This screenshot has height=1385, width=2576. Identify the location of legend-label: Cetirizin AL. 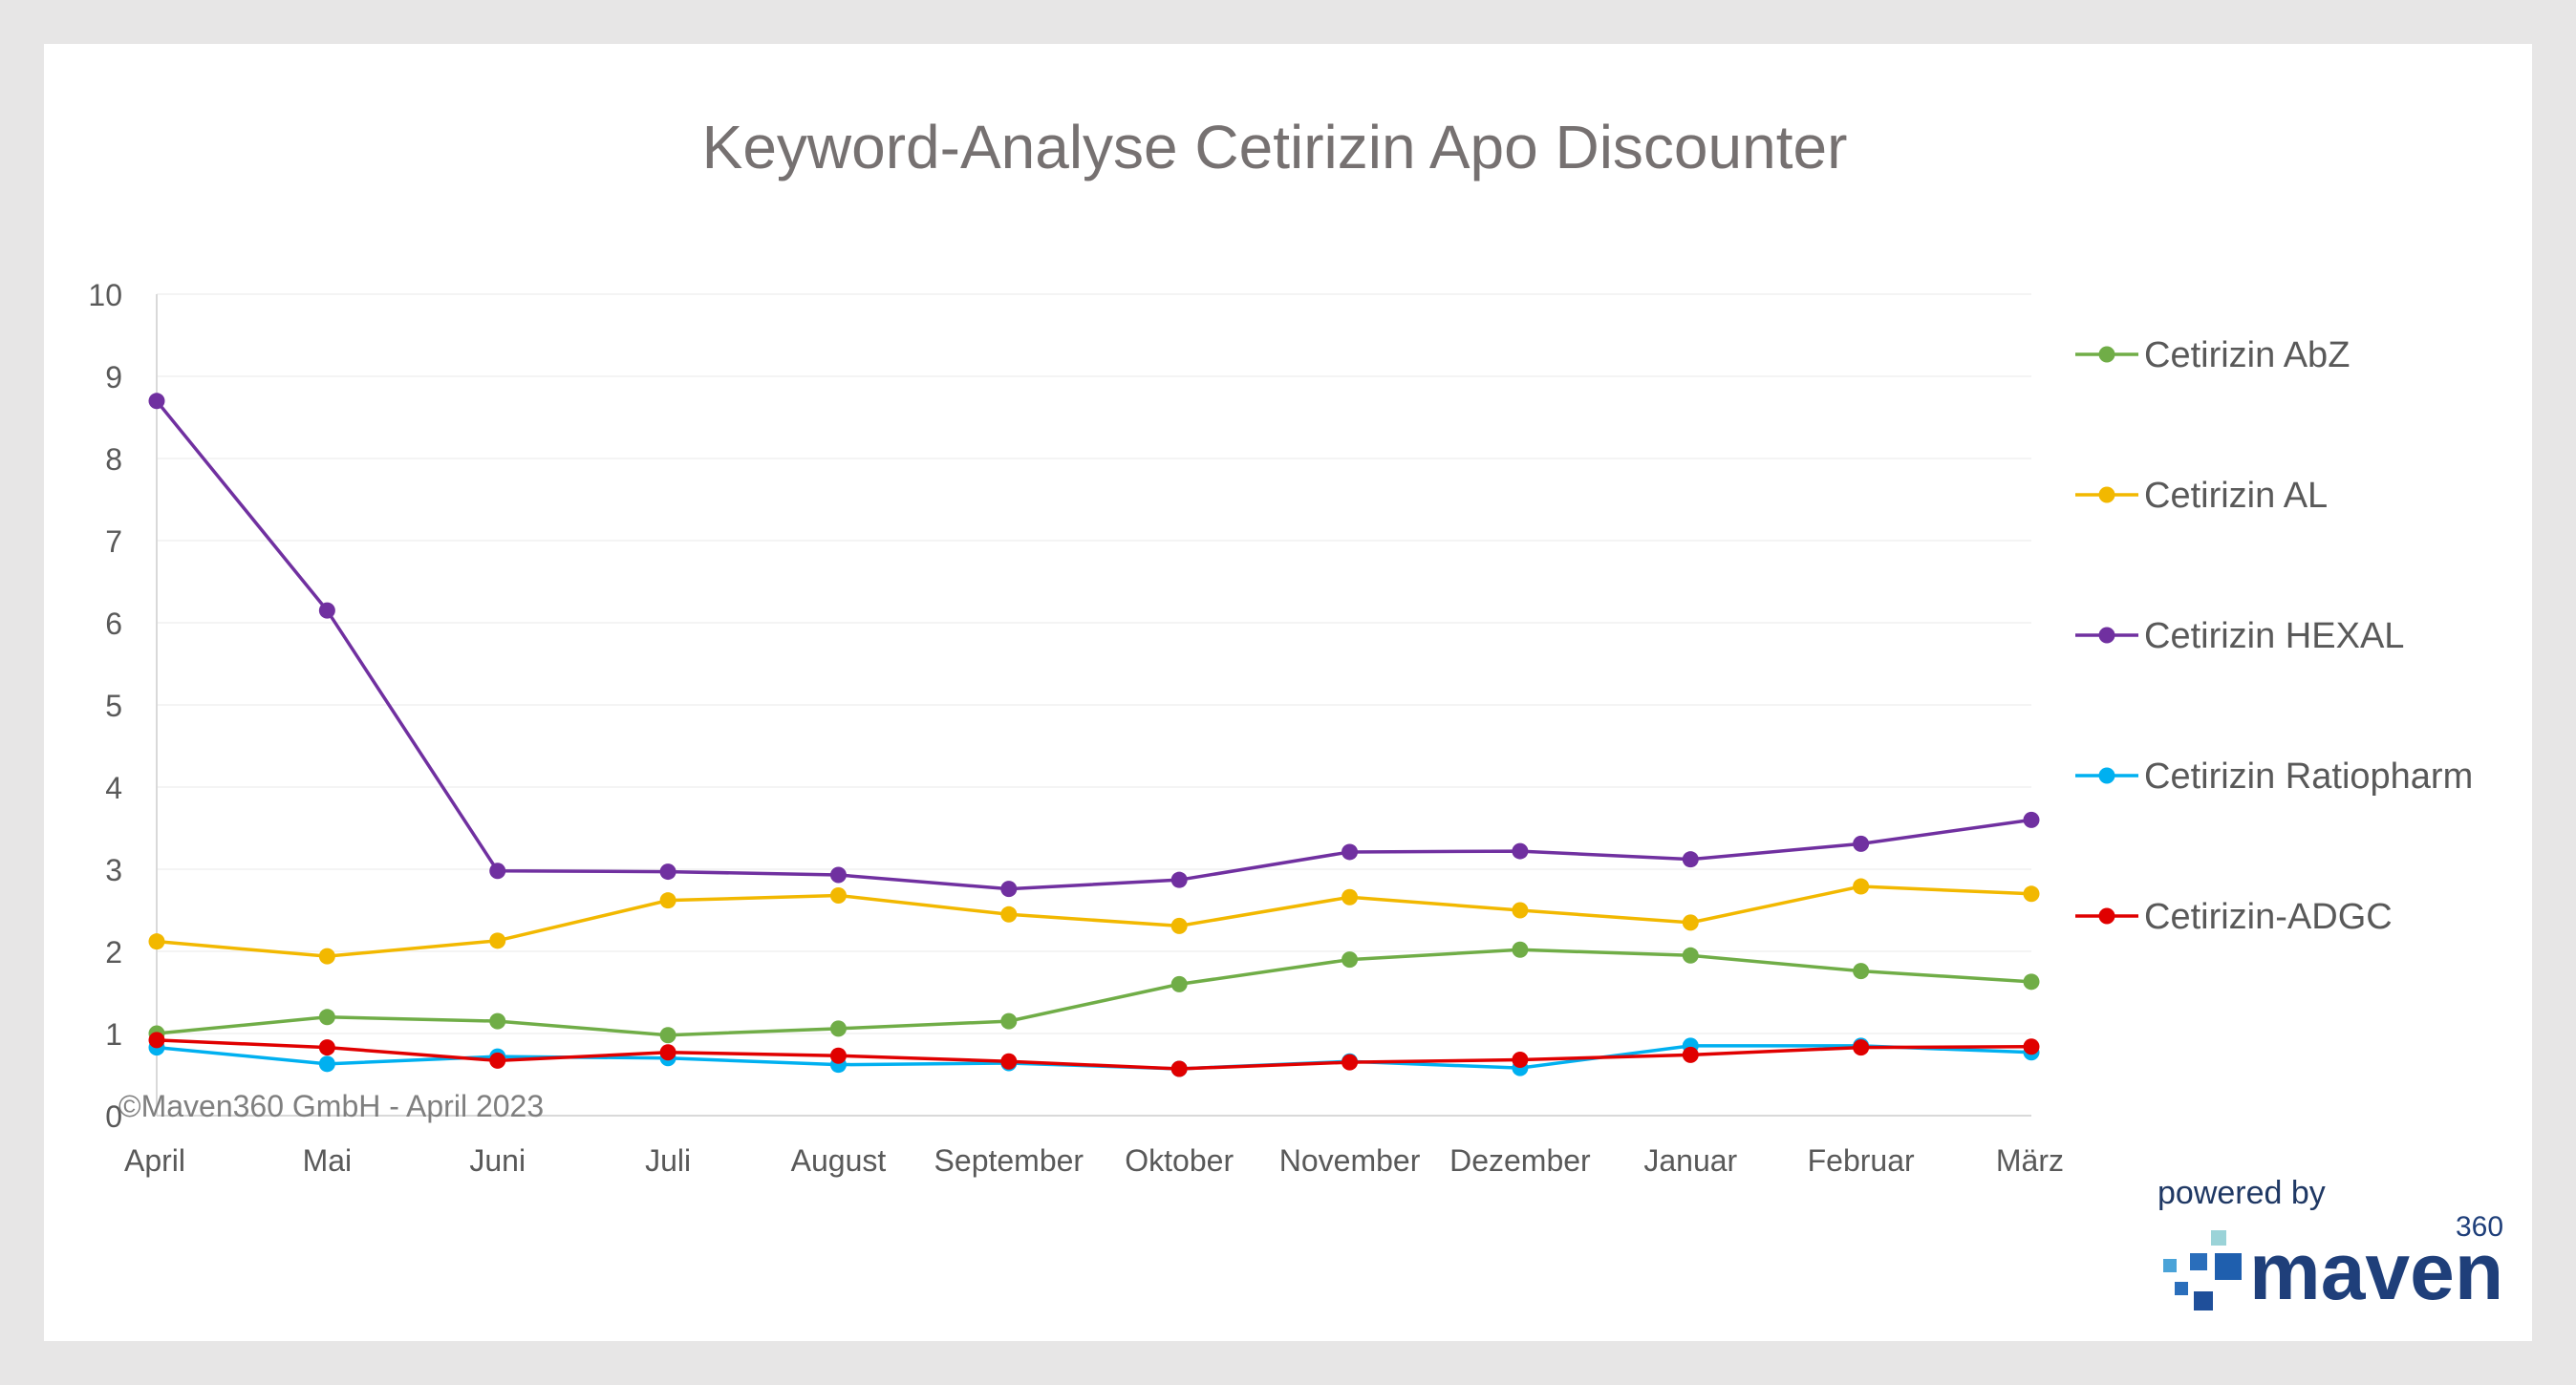
(2236, 496).